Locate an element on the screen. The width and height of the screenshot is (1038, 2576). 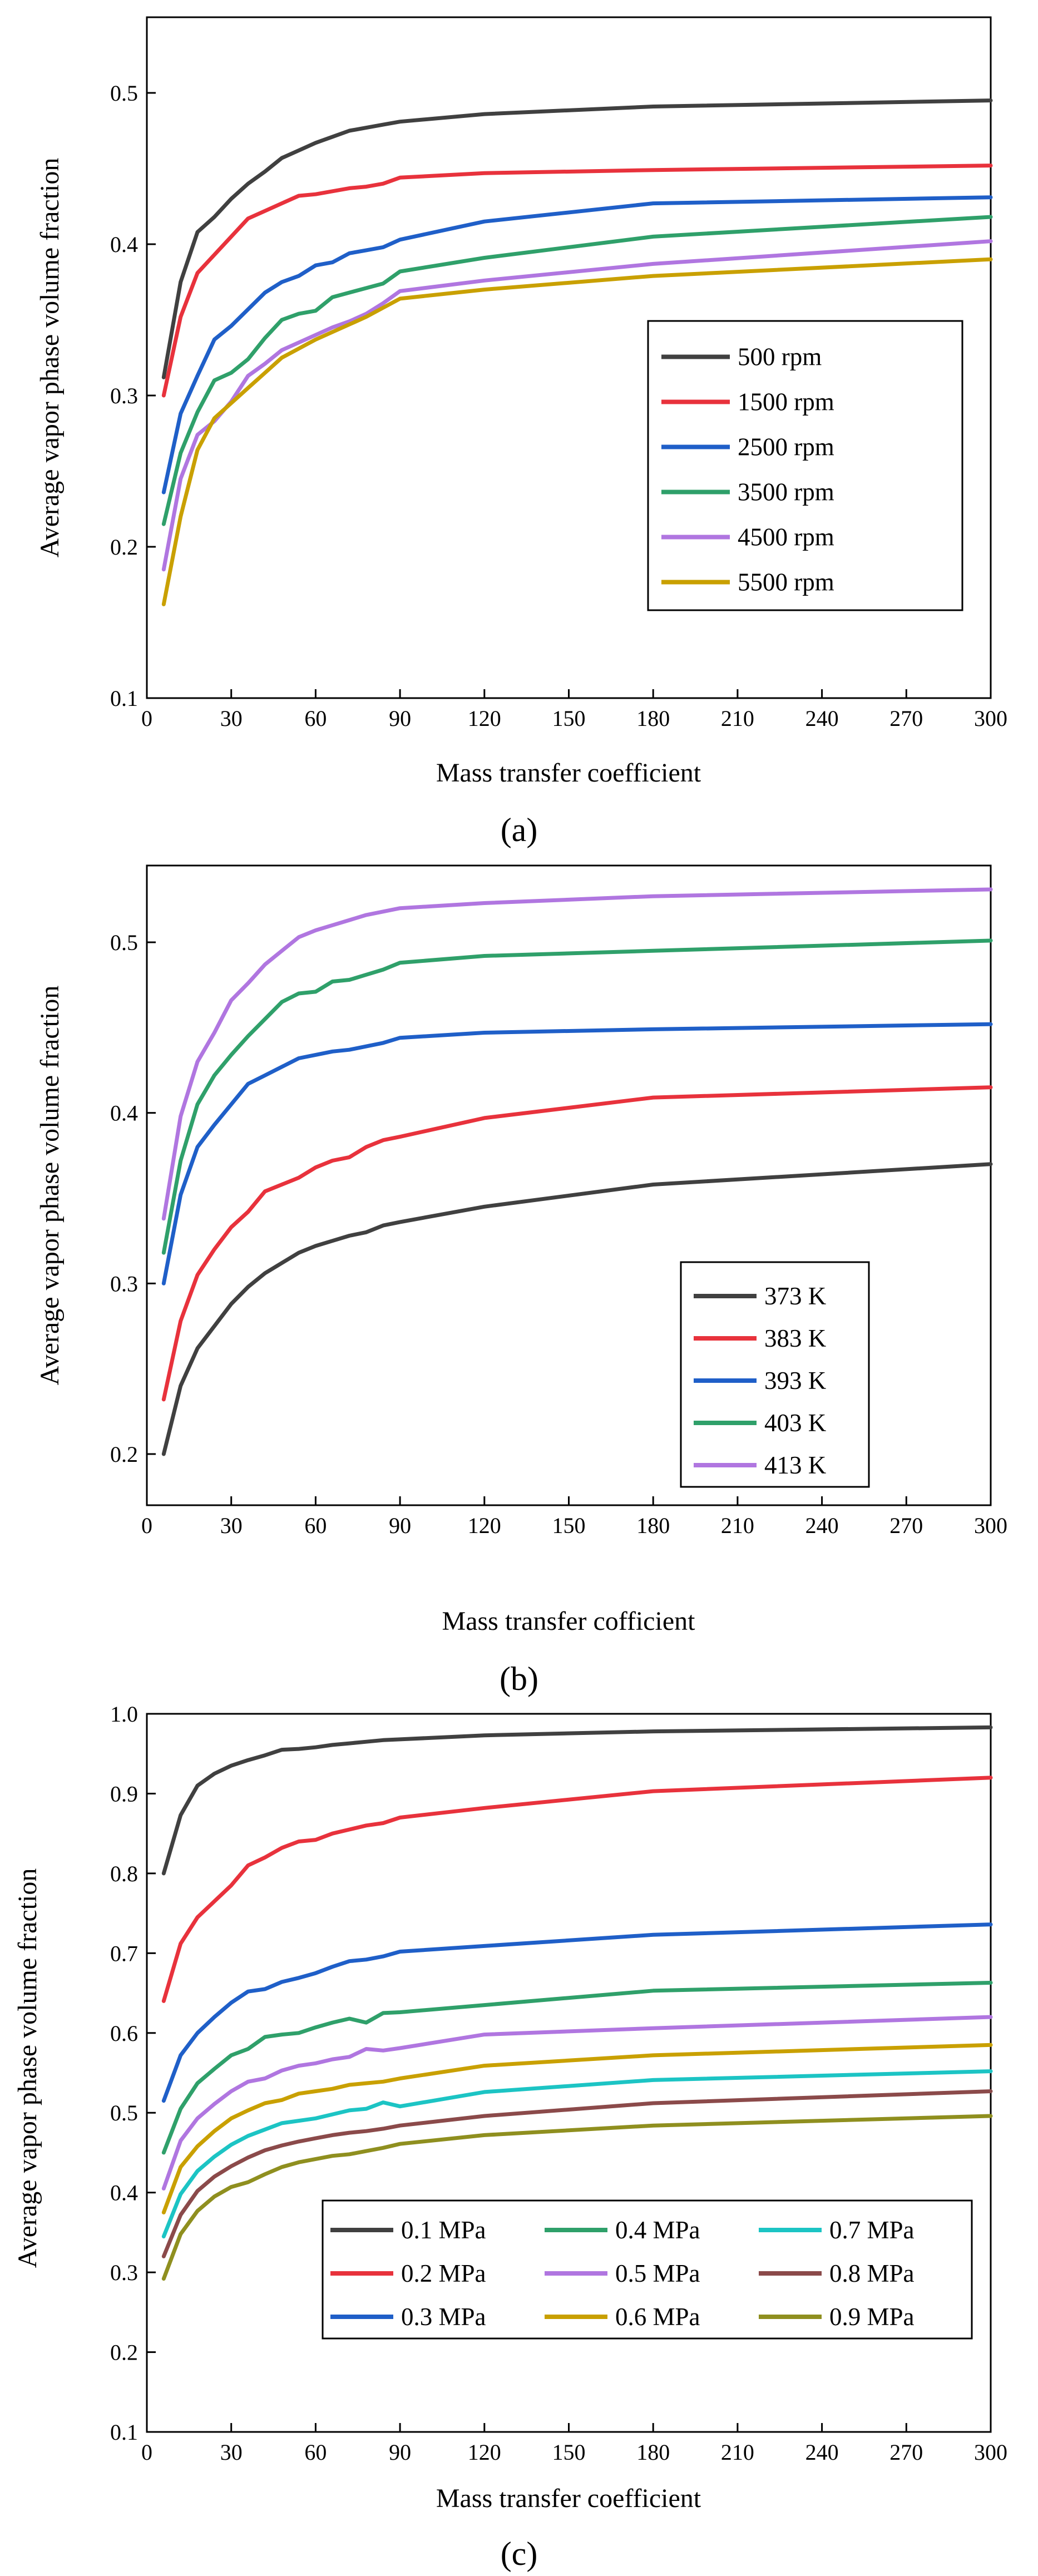
panel-c-series-0-6-mpa is located at coordinates (577, 2128).